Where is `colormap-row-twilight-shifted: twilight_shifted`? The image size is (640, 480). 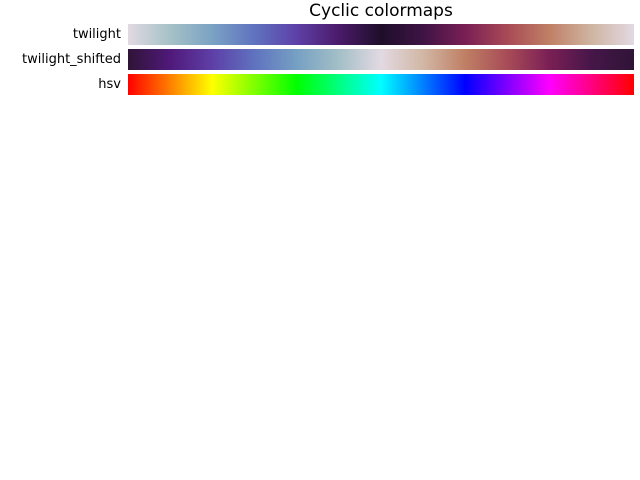
colormap-row-twilight-shifted: twilight_shifted is located at coordinates (320, 59).